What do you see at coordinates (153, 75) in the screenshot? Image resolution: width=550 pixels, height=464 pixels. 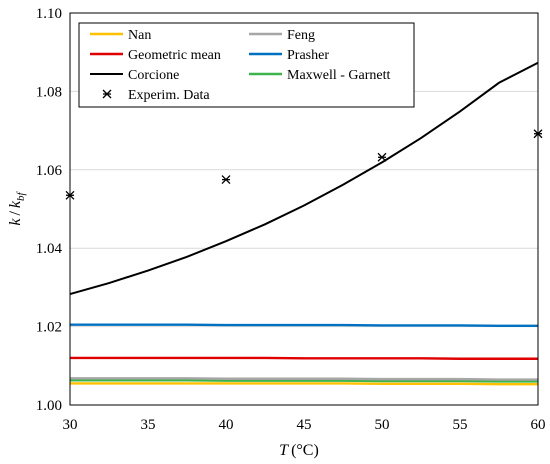 I see `legend-label: Corcione` at bounding box center [153, 75].